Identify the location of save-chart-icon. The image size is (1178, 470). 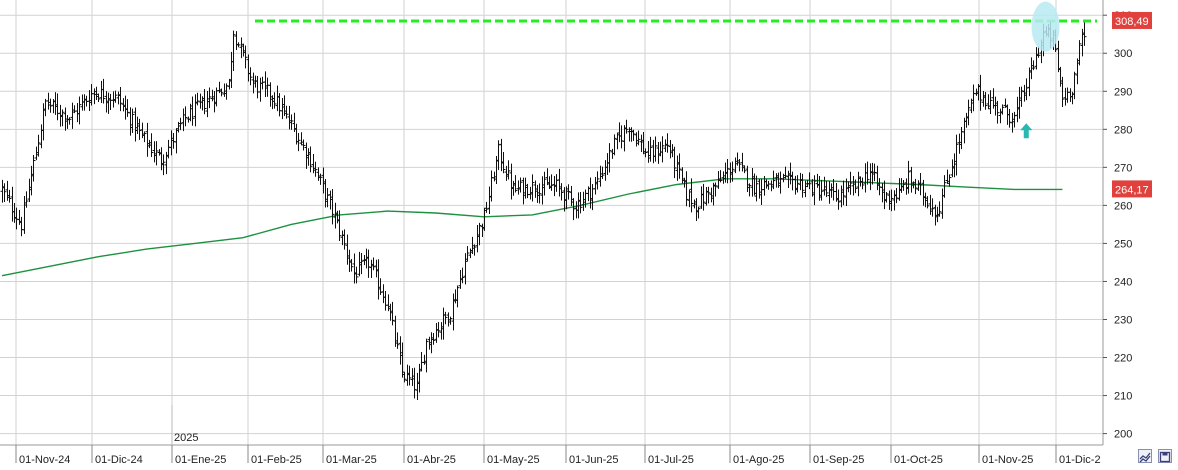
(1165, 456).